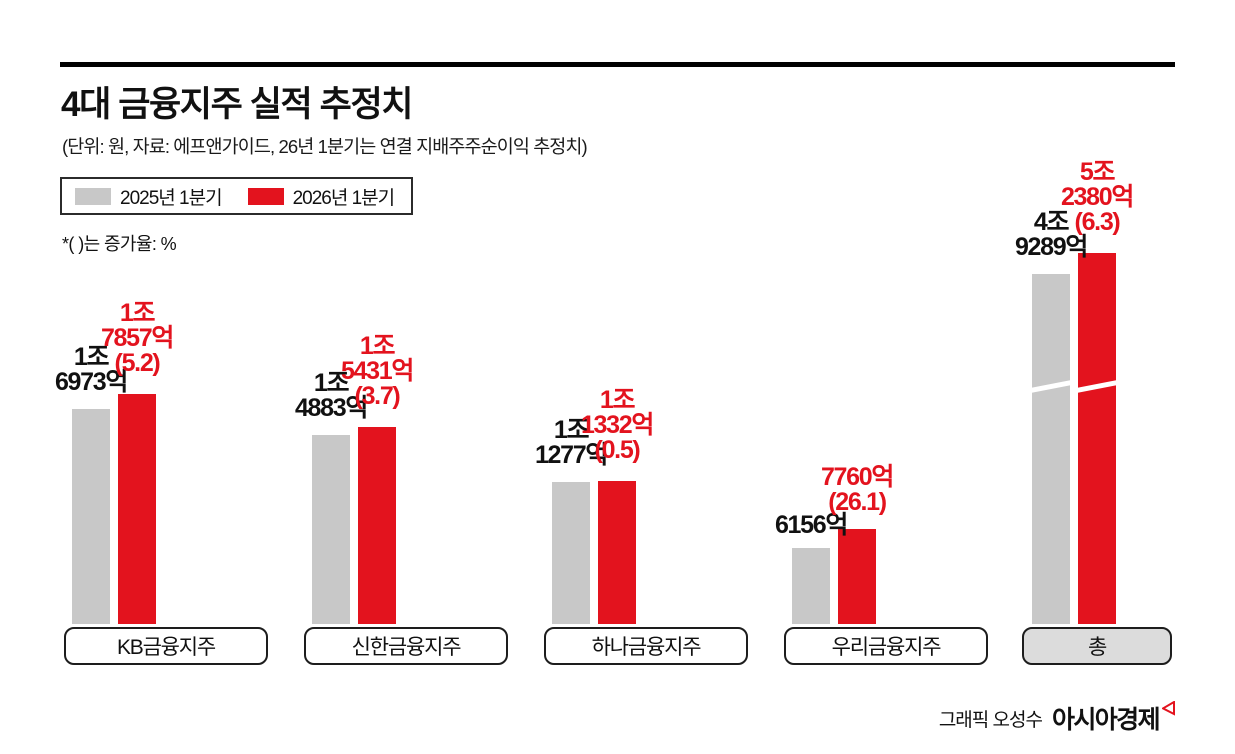 This screenshot has width=1235, height=754. What do you see at coordinates (857, 502) in the screenshot?
I see `growth-rate: (26.1)` at bounding box center [857, 502].